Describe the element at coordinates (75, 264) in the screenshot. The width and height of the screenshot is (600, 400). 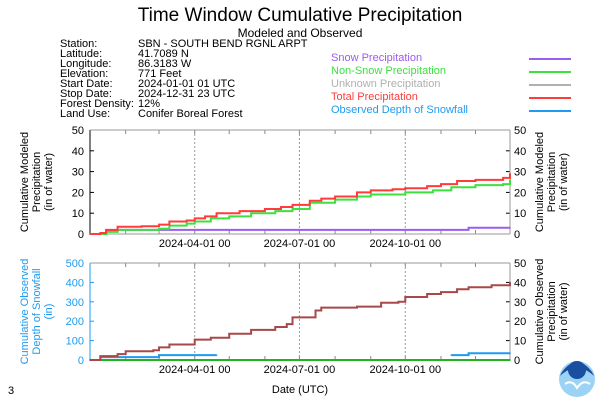
I see `y-tick-label: 500` at that location.